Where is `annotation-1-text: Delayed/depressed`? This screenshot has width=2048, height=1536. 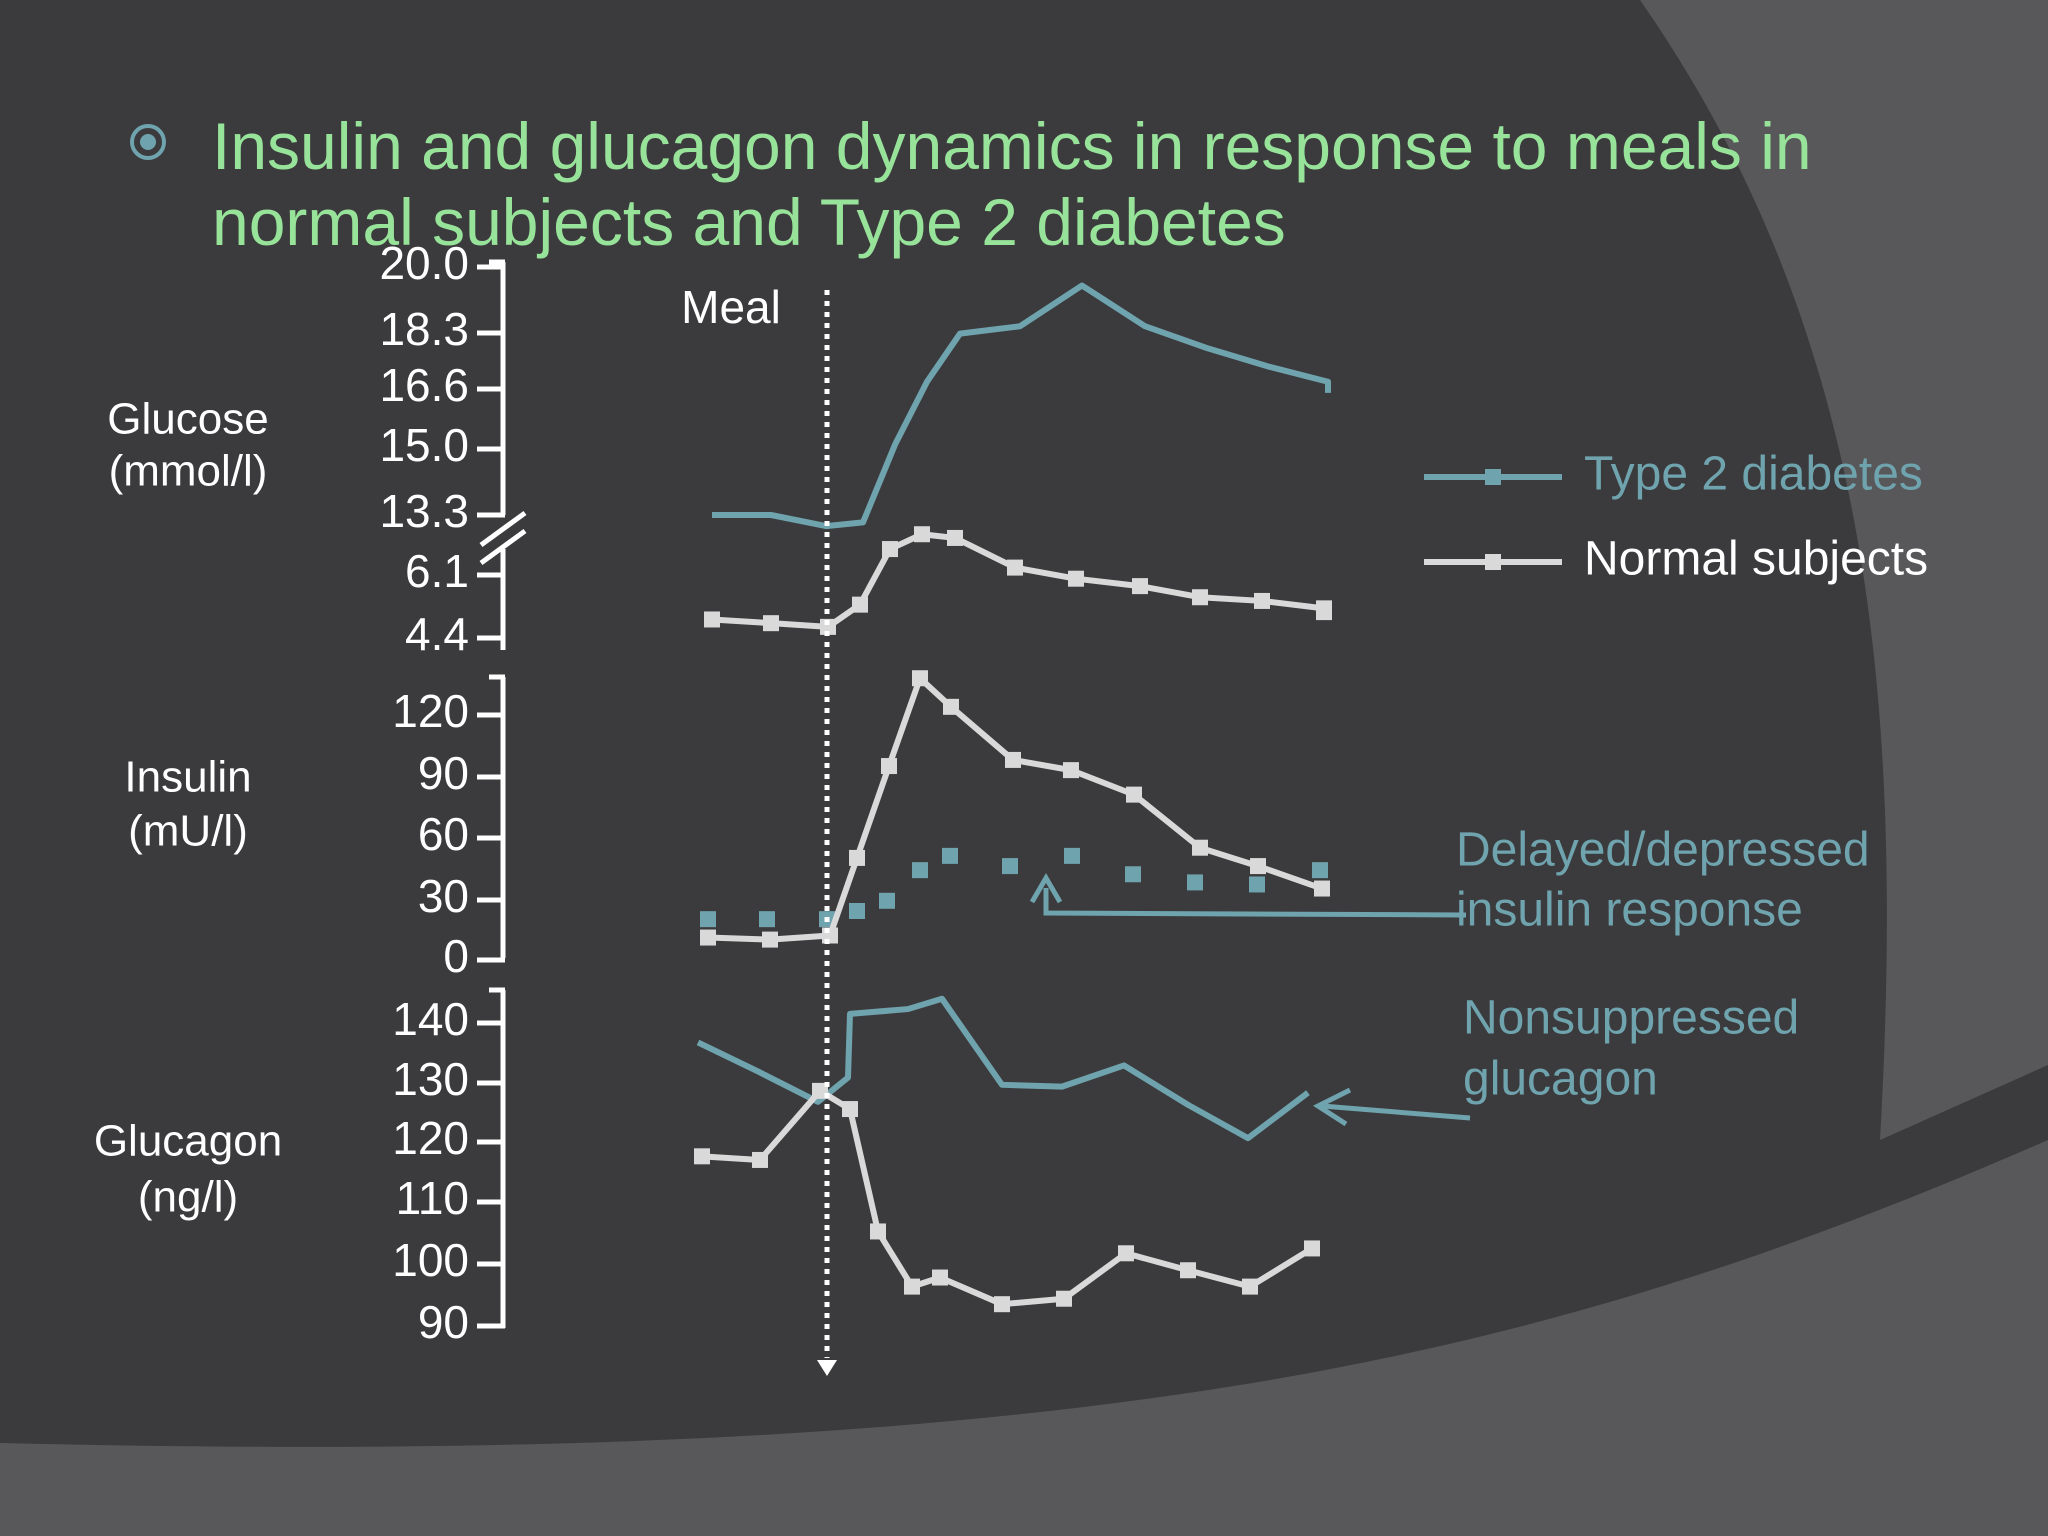 annotation-1-text: Delayed/depressed is located at coordinates (1663, 850).